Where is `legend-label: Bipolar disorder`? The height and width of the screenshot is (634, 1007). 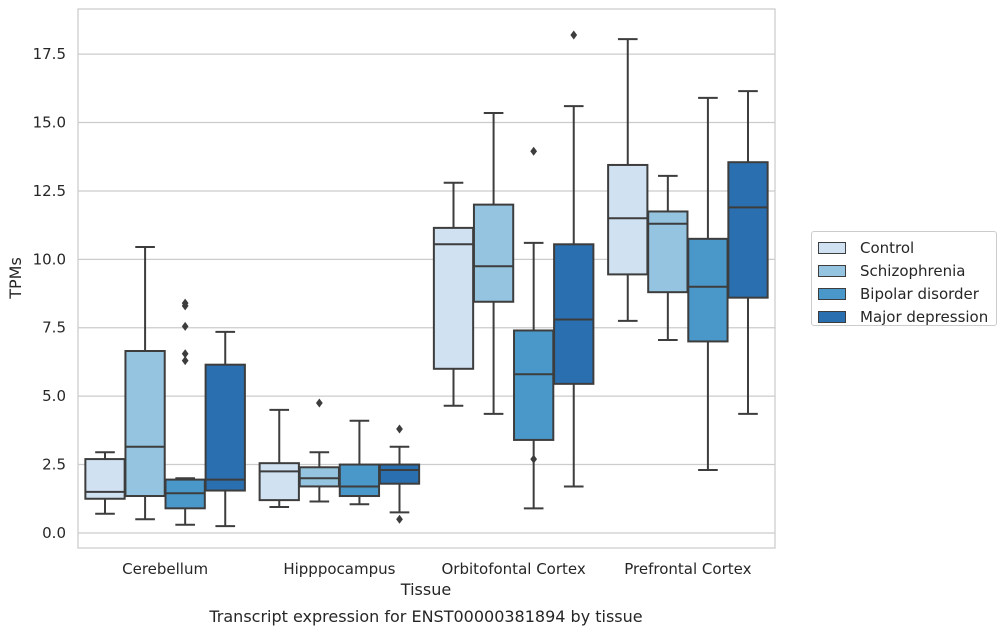
legend-label: Bipolar disorder is located at coordinates (919, 293).